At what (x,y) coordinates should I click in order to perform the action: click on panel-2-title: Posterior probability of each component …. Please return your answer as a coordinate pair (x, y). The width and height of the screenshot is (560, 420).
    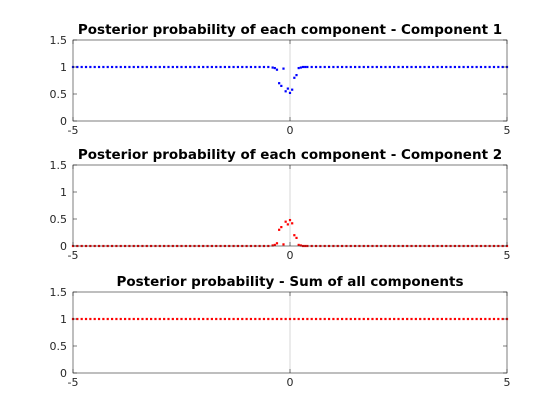
    Looking at the image, I should click on (290, 155).